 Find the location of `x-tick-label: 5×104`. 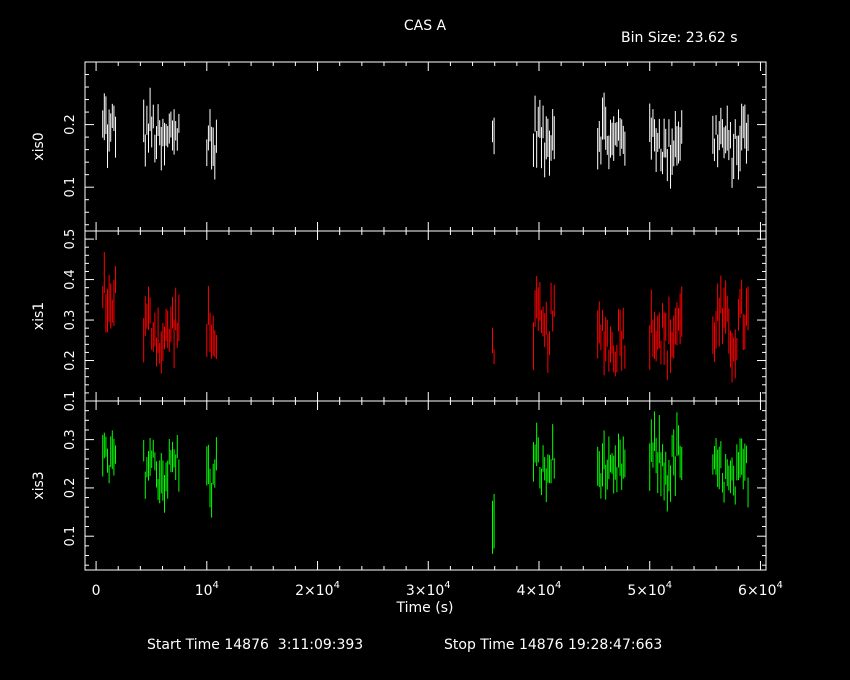

x-tick-label: 5×104 is located at coordinates (649, 589).